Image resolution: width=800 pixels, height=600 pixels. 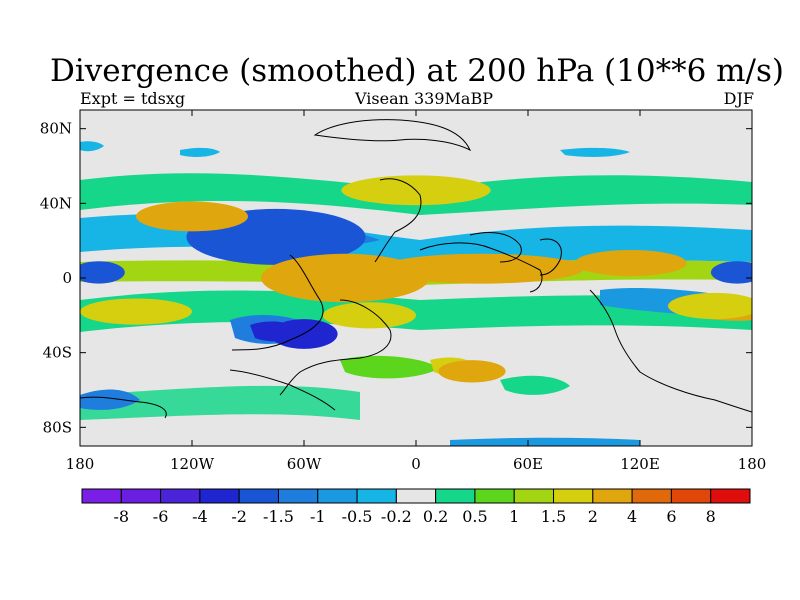 I want to click on y-tick-label: 80S, so click(x=57, y=427).